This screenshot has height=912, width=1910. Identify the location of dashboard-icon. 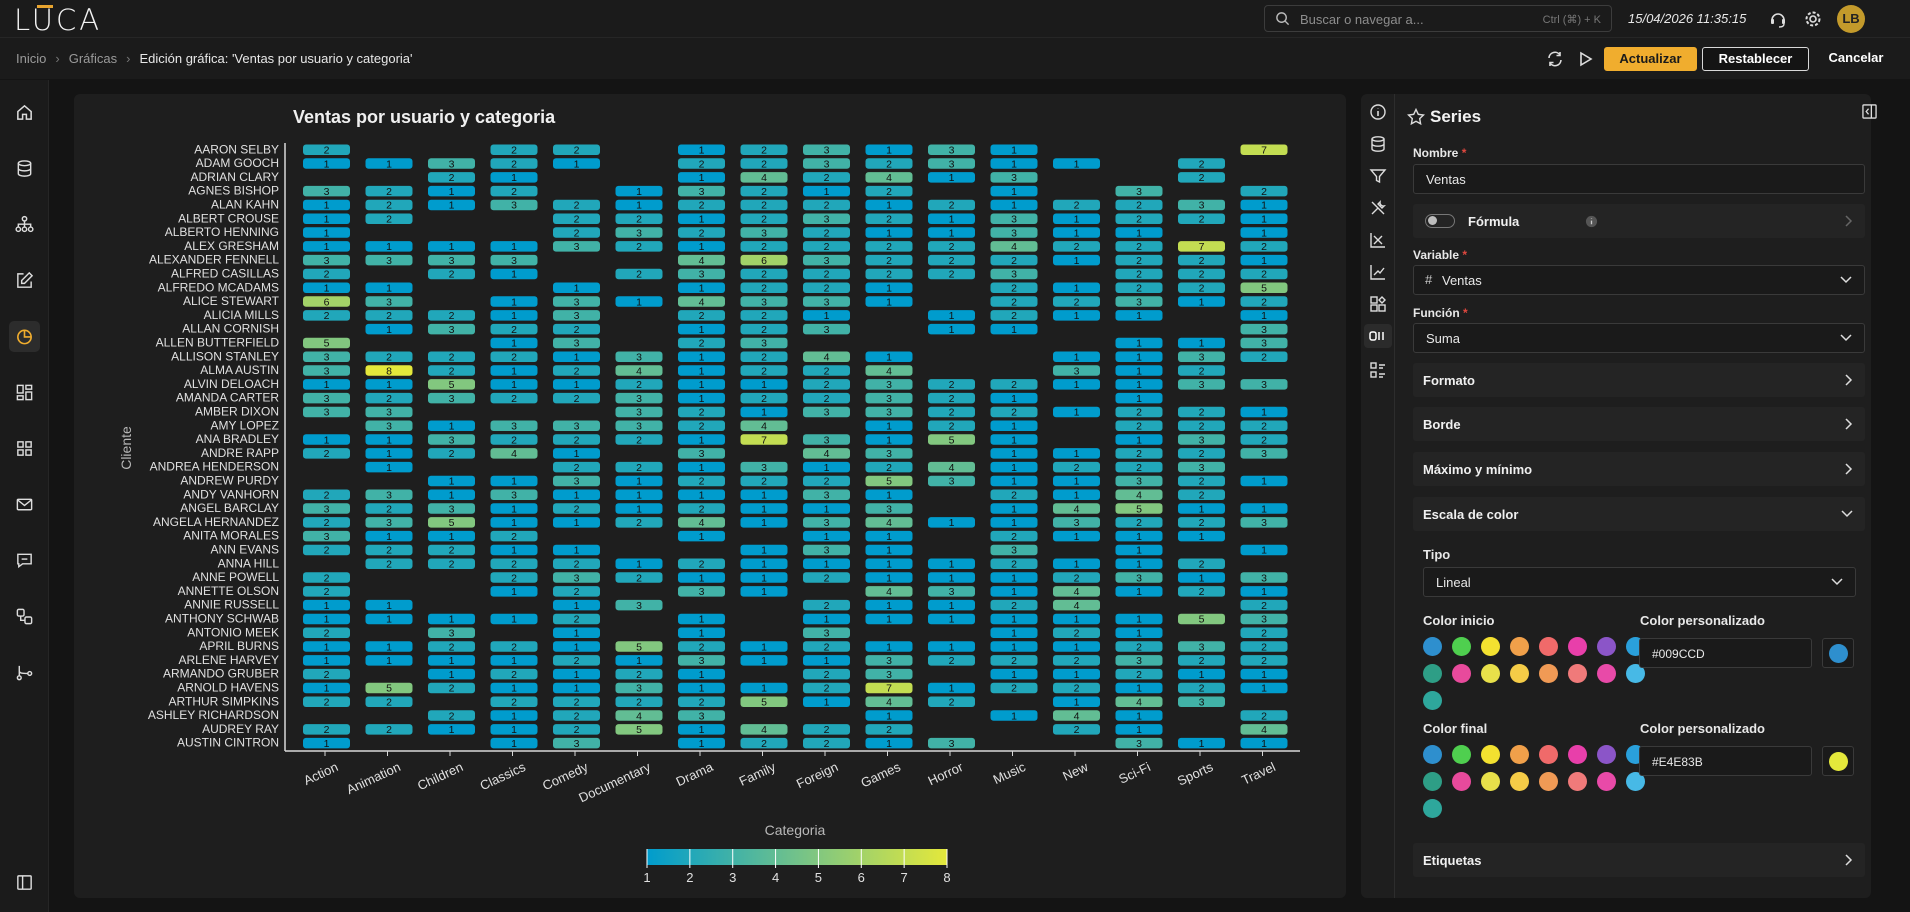
(24, 392).